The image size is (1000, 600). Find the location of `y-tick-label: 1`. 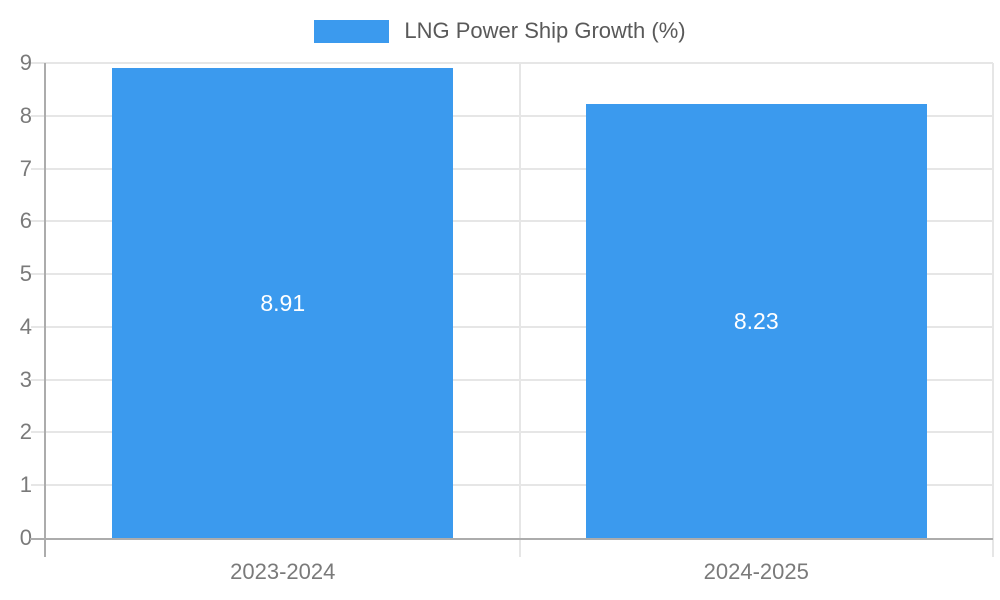

y-tick-label: 1 is located at coordinates (25, 485).